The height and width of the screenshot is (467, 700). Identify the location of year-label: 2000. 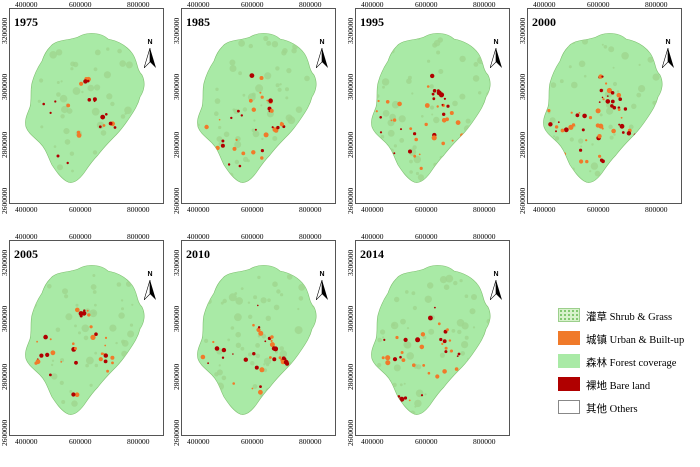
(544, 22).